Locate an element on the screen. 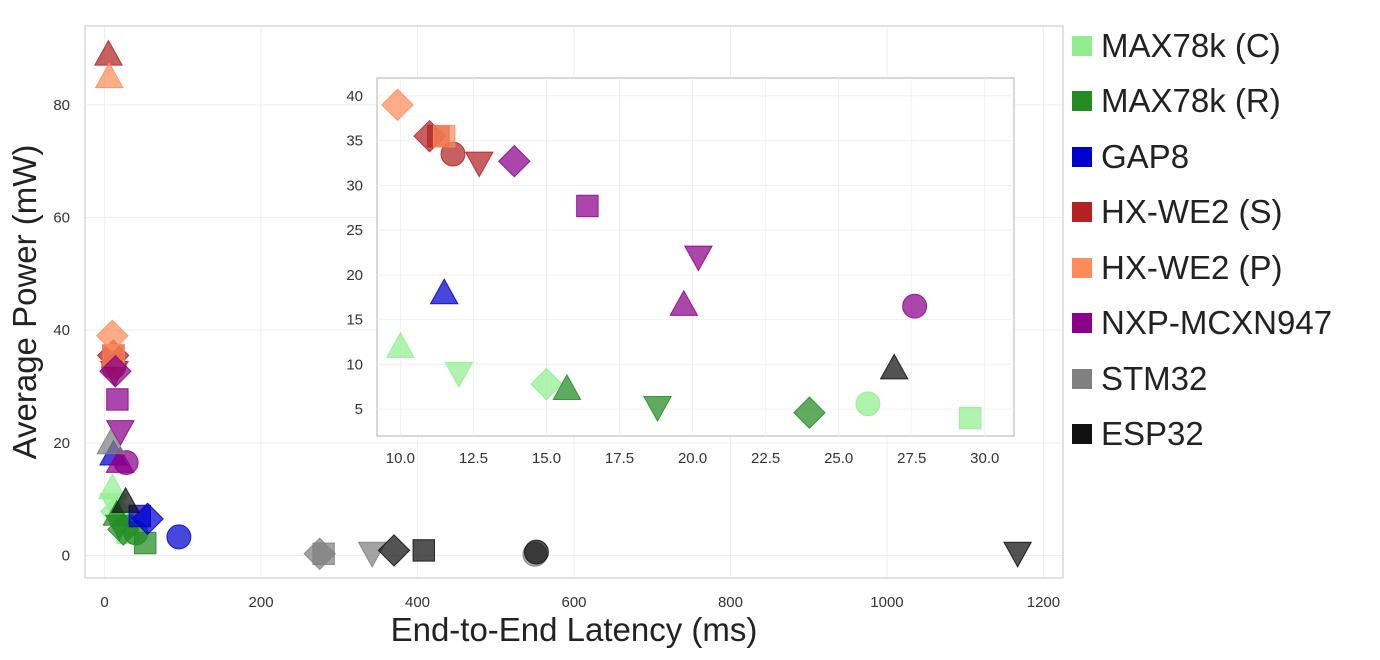 The width and height of the screenshot is (1380, 660). legend-label: HX-WE2 (S) is located at coordinates (1192, 212).